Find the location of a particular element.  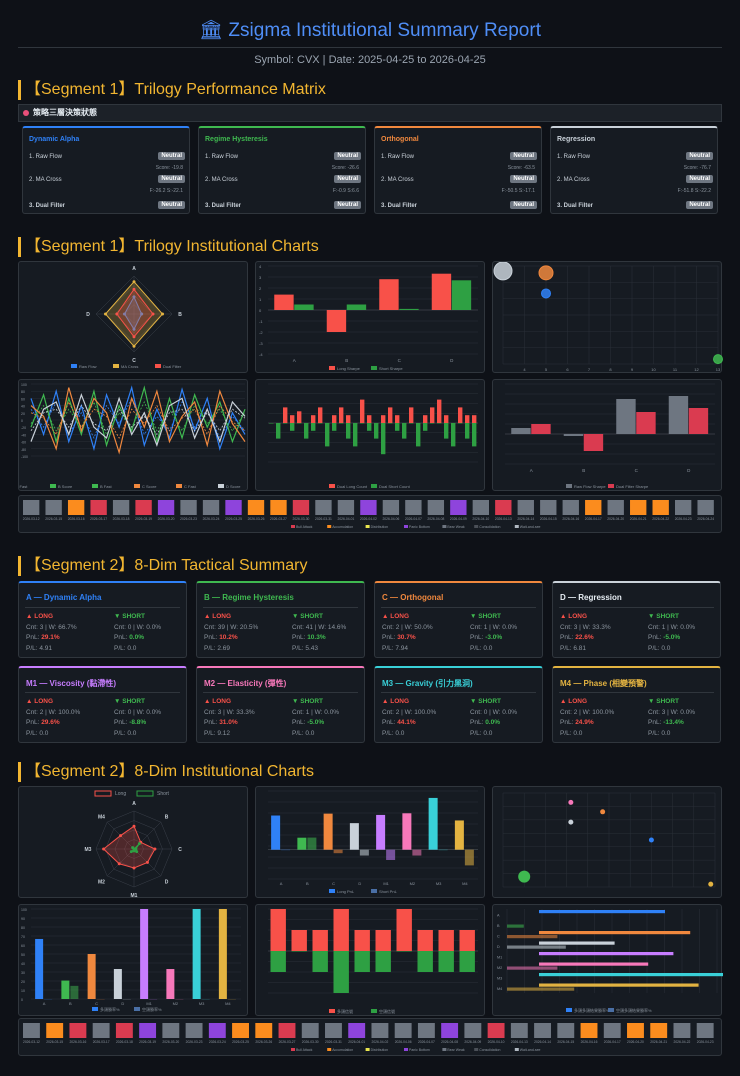

legend-label: Consolidation is located at coordinates (489, 1050).